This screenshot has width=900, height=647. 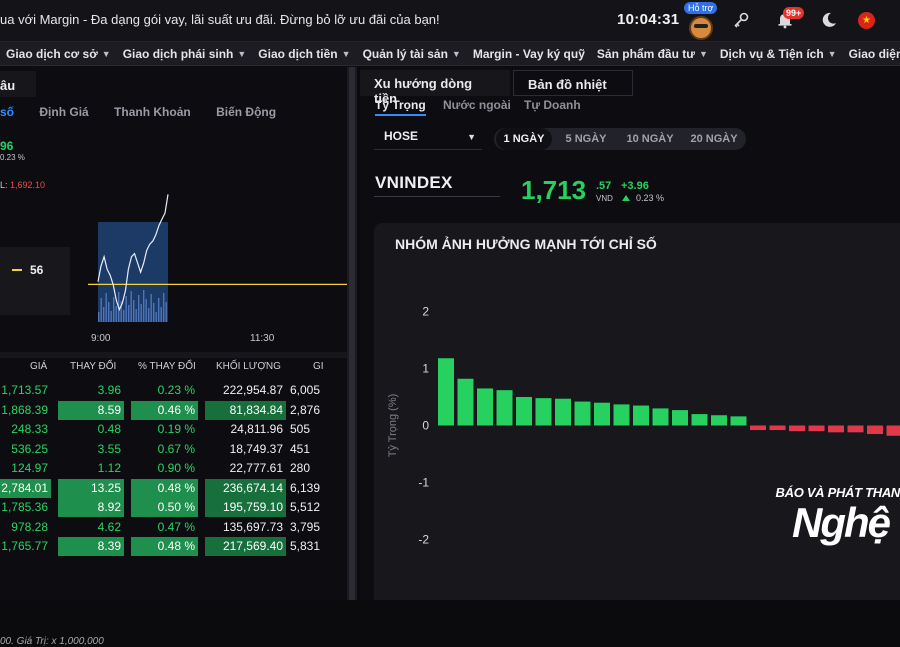 What do you see at coordinates (700, 8) in the screenshot?
I see `support-label: Hỗ trợ` at bounding box center [700, 8].